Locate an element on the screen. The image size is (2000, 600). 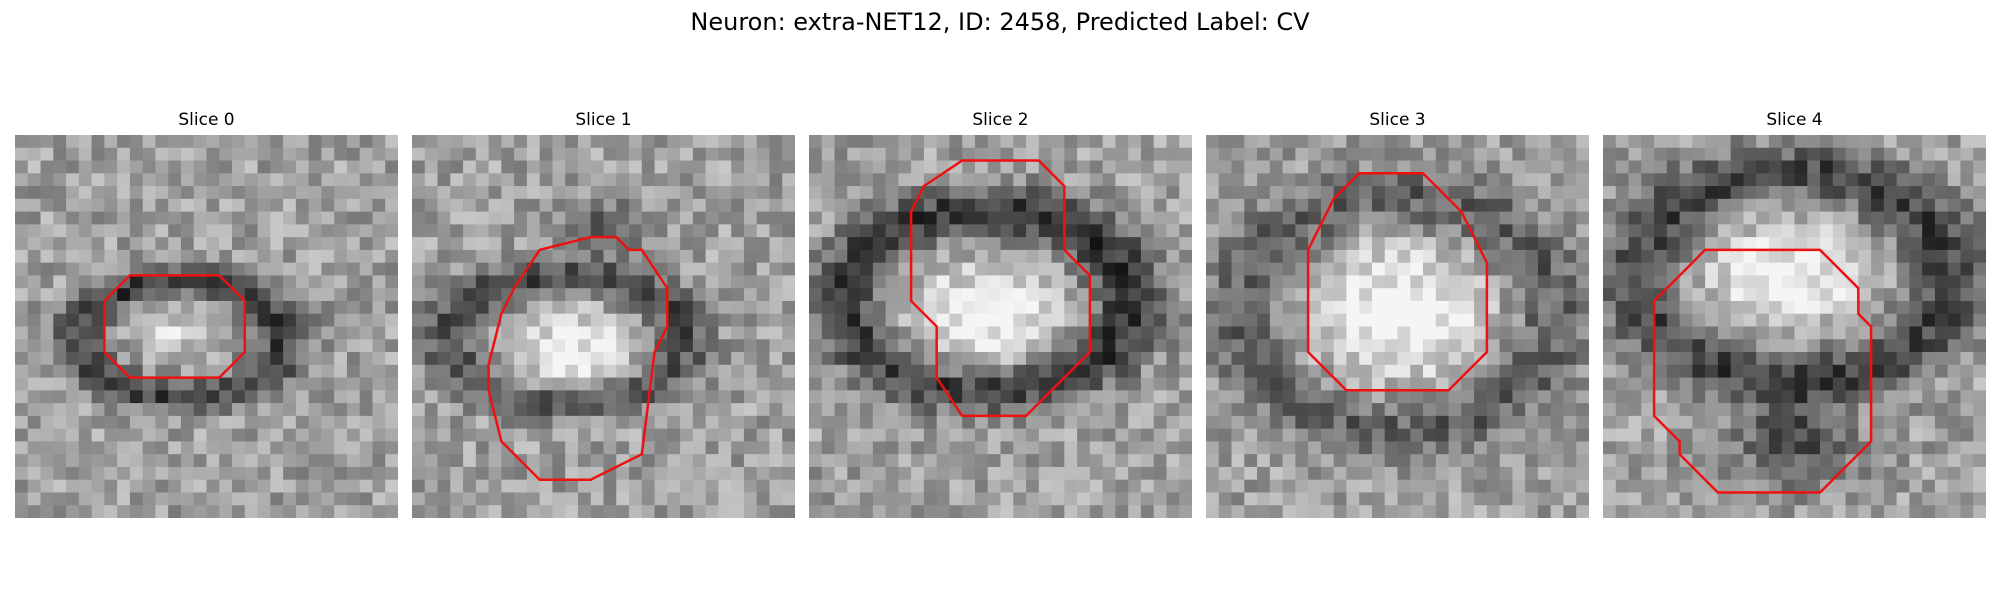
slice-title: Slice 2 is located at coordinates (1000, 120).